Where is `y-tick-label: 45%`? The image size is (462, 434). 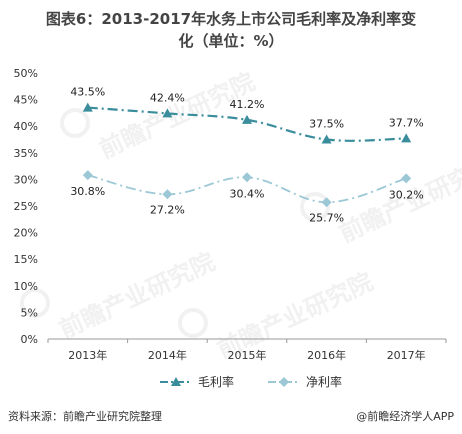
y-tick-label: 45% is located at coordinates (26, 100).